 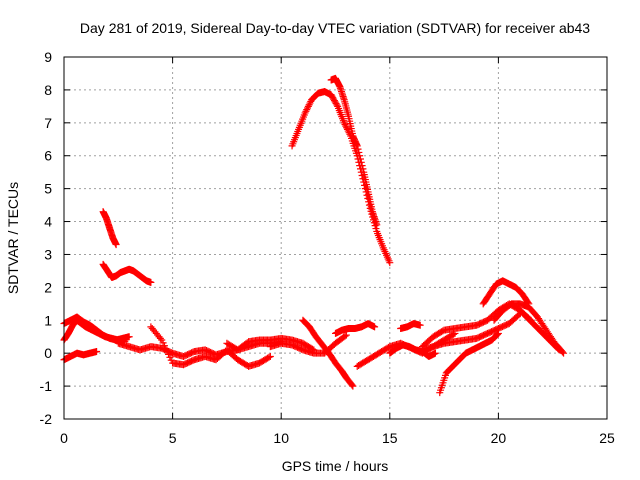 I want to click on y-tick-label: 5, so click(x=48, y=189).